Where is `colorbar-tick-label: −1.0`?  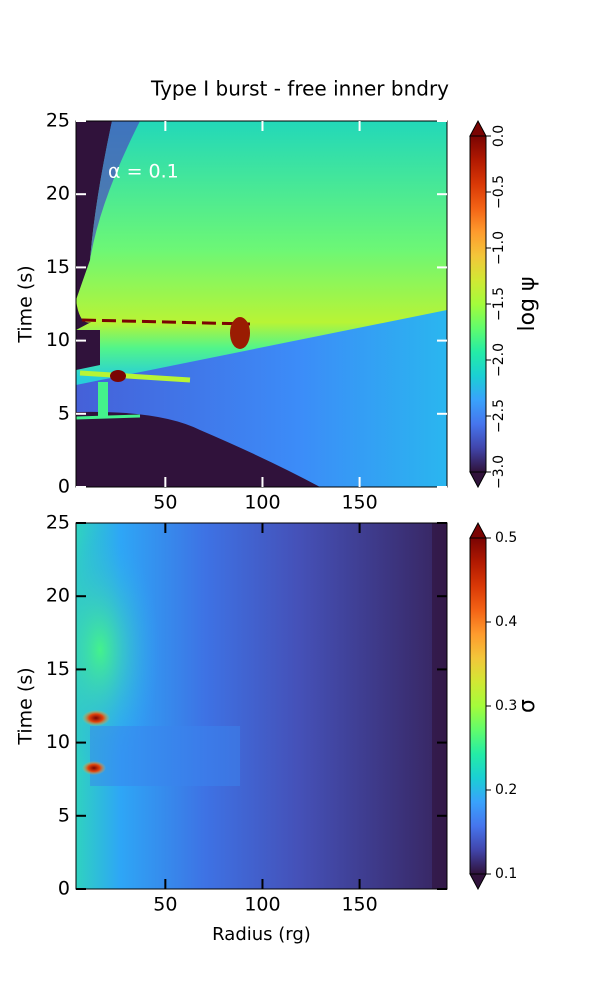 colorbar-tick-label: −1.0 is located at coordinates (499, 248).